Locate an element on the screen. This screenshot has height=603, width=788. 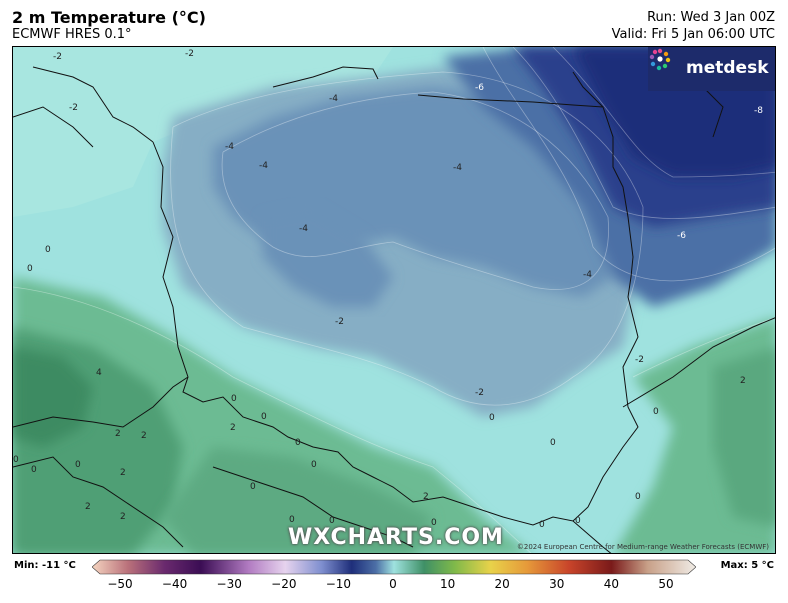
colorbar-tick-label: −10 is located at coordinates (338, 584).